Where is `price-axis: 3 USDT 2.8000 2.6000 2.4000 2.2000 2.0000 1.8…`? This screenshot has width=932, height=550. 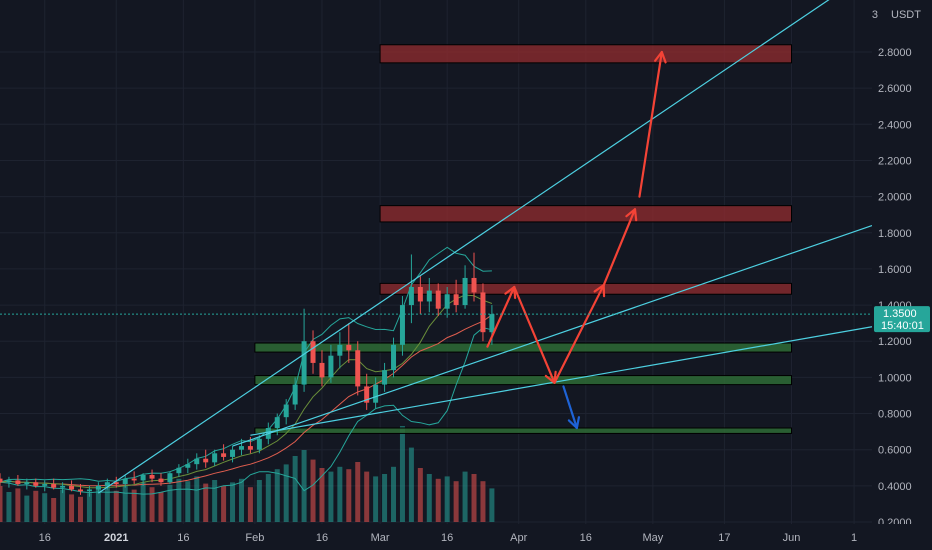
price-axis: 3 USDT 2.8000 2.6000 2.4000 2.2000 2.0000 1.8… is located at coordinates (902, 264).